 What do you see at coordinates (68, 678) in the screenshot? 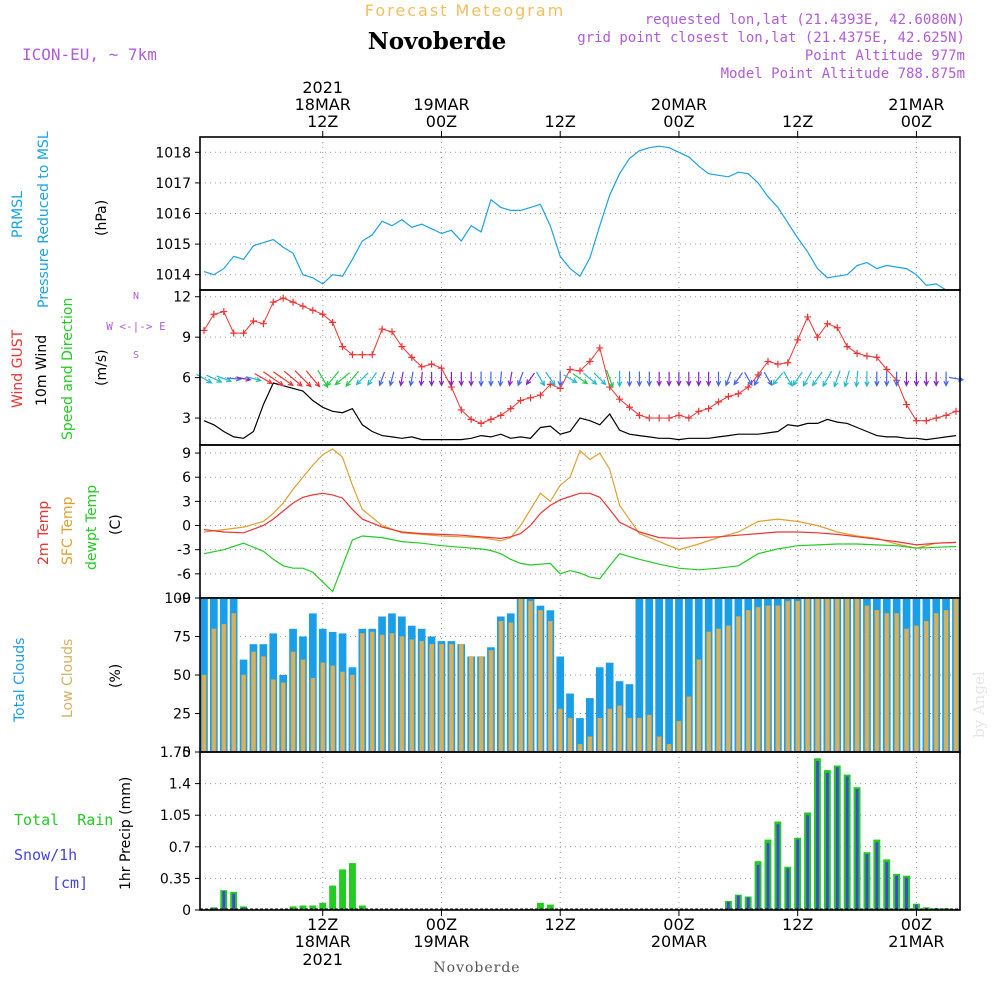
I see `low-cloud-label: Low Clouds` at bounding box center [68, 678].